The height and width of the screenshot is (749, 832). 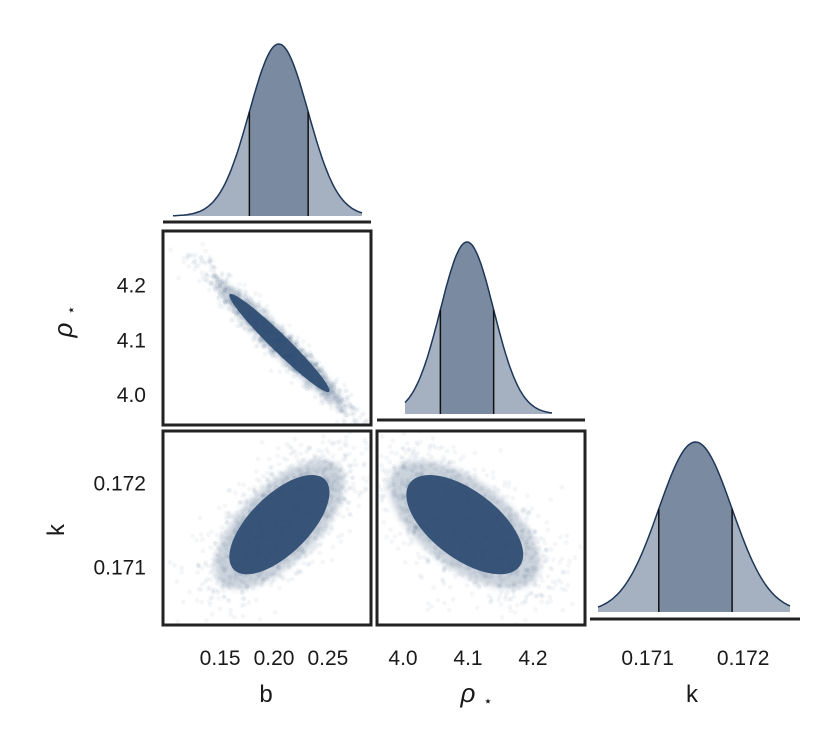 I want to click on scatter-rho-k, so click(x=480, y=528).